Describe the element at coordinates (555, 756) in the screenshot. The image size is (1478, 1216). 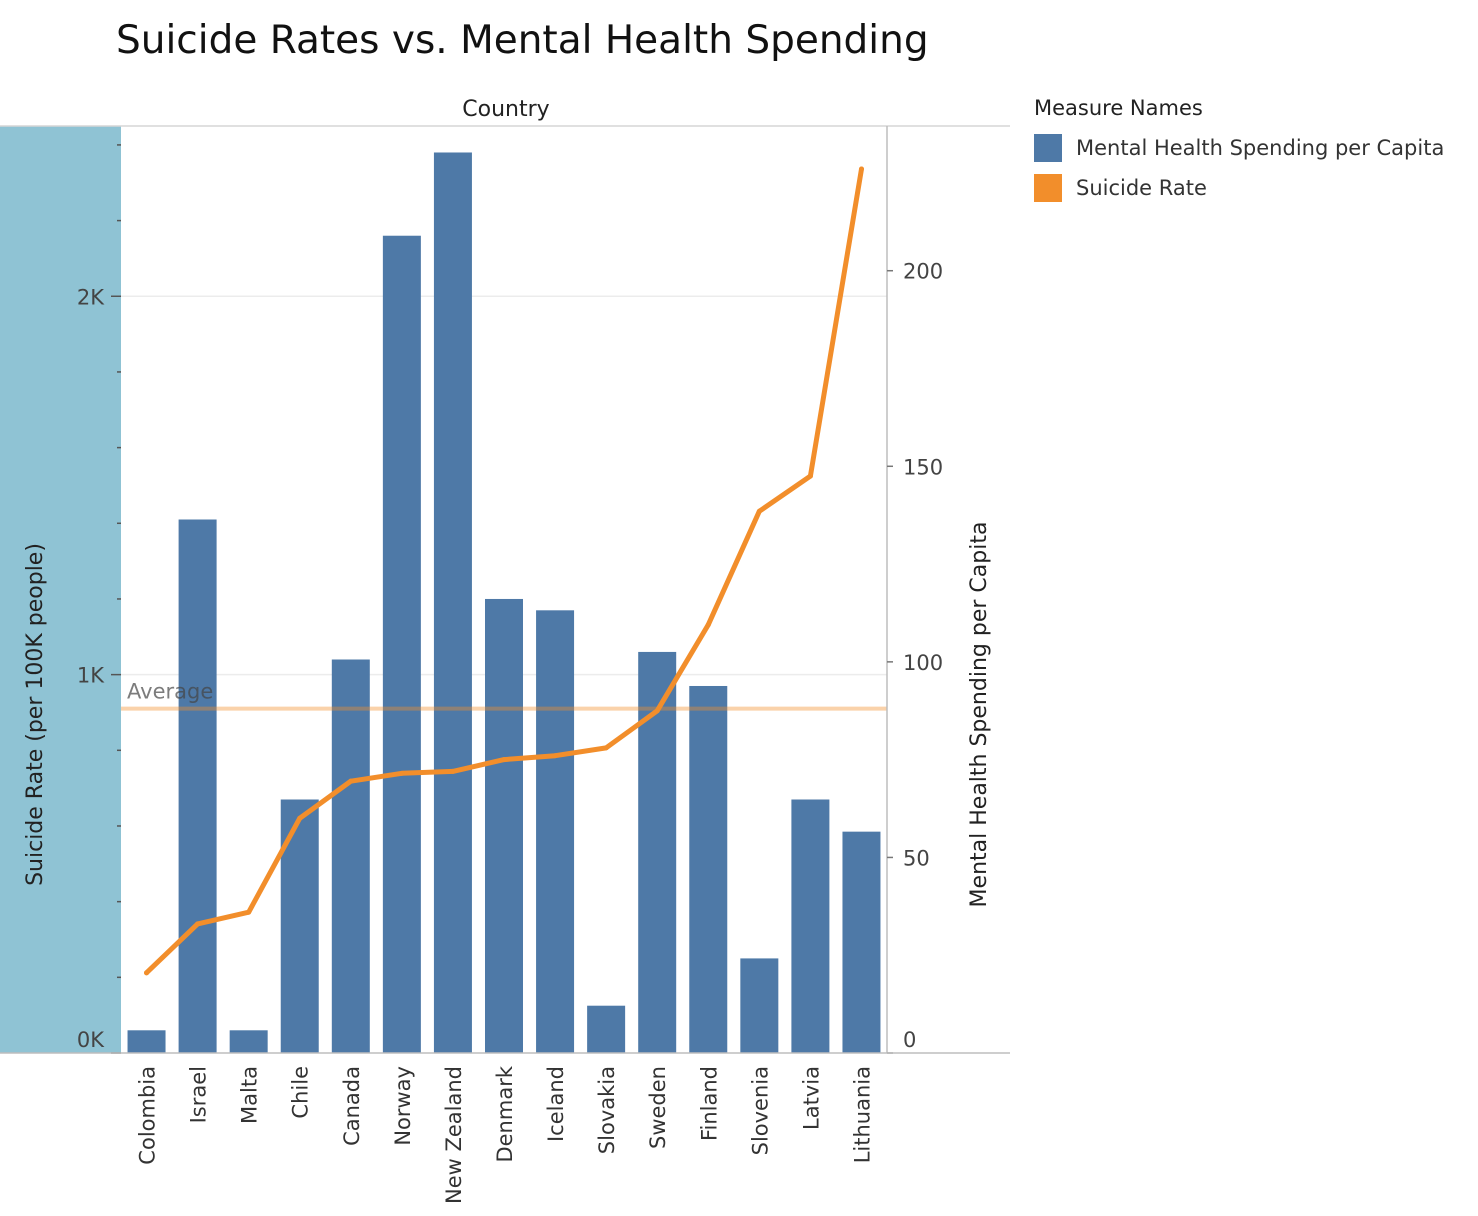
I see `point-iceland` at that location.